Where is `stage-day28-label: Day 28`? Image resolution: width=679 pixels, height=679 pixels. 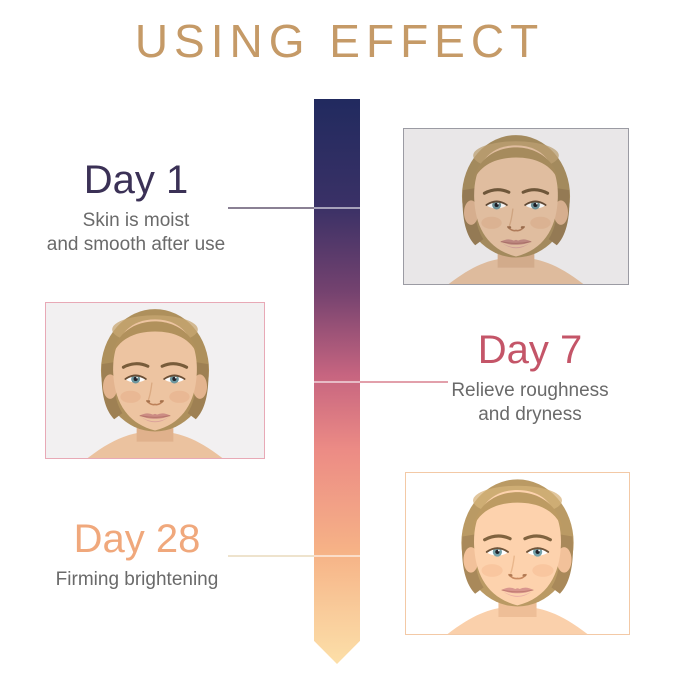
stage-day28-label: Day 28 is located at coordinates (137, 539).